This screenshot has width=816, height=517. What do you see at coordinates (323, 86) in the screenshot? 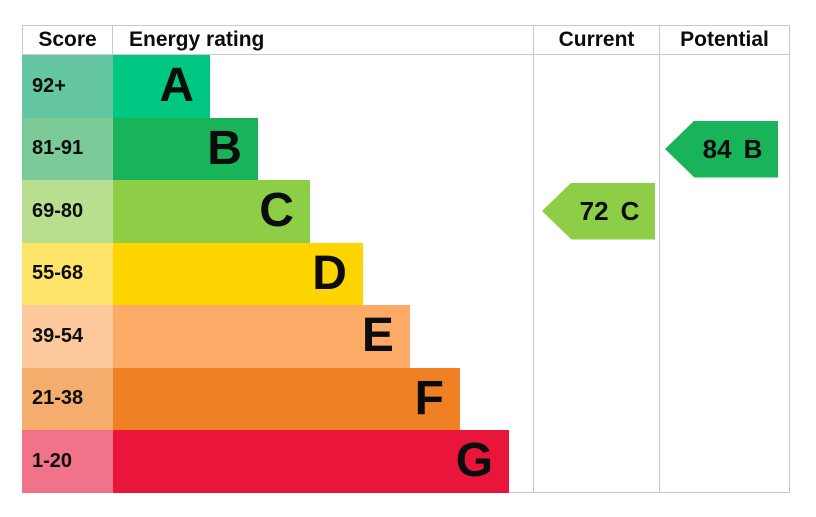
I see `band-bar-row-a: A` at bounding box center [323, 86].